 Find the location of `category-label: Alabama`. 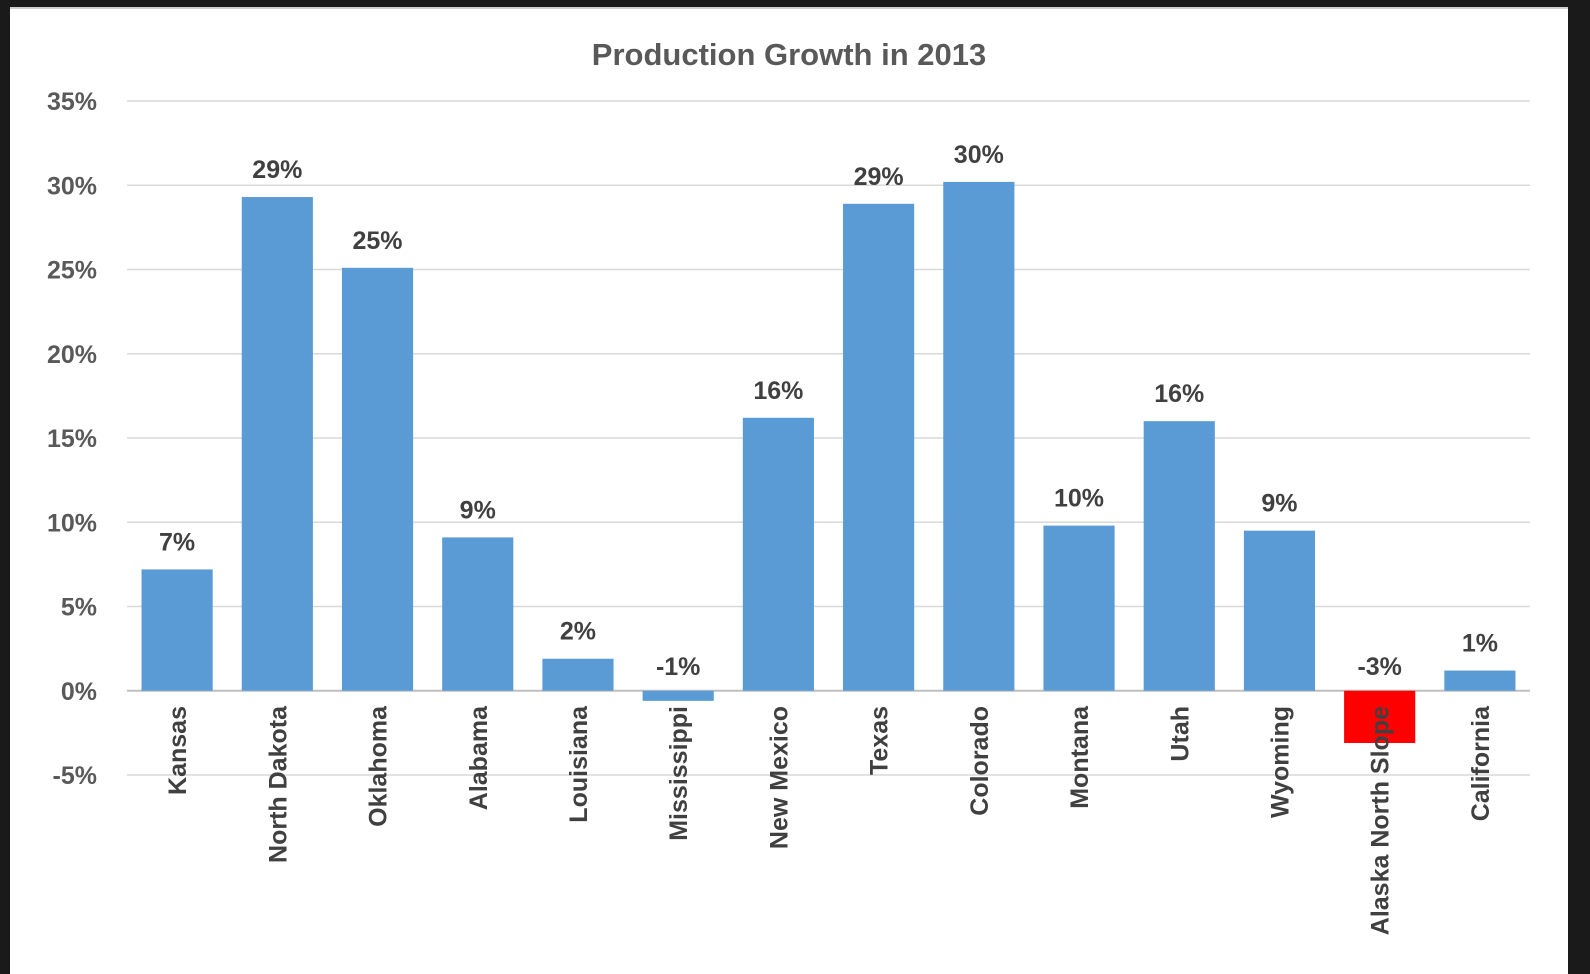

category-label: Alabama is located at coordinates (479, 757).